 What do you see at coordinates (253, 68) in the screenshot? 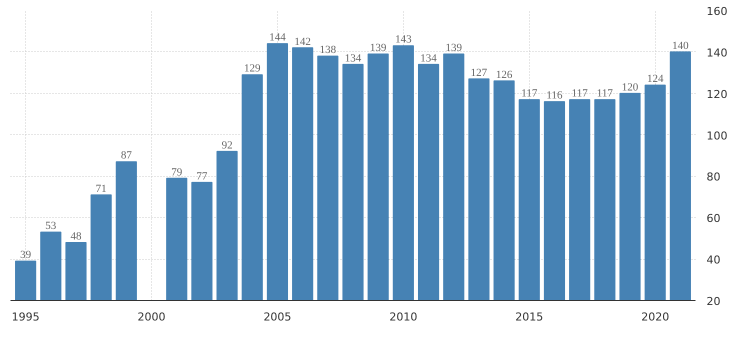
I see `data-label: 129` at bounding box center [253, 68].